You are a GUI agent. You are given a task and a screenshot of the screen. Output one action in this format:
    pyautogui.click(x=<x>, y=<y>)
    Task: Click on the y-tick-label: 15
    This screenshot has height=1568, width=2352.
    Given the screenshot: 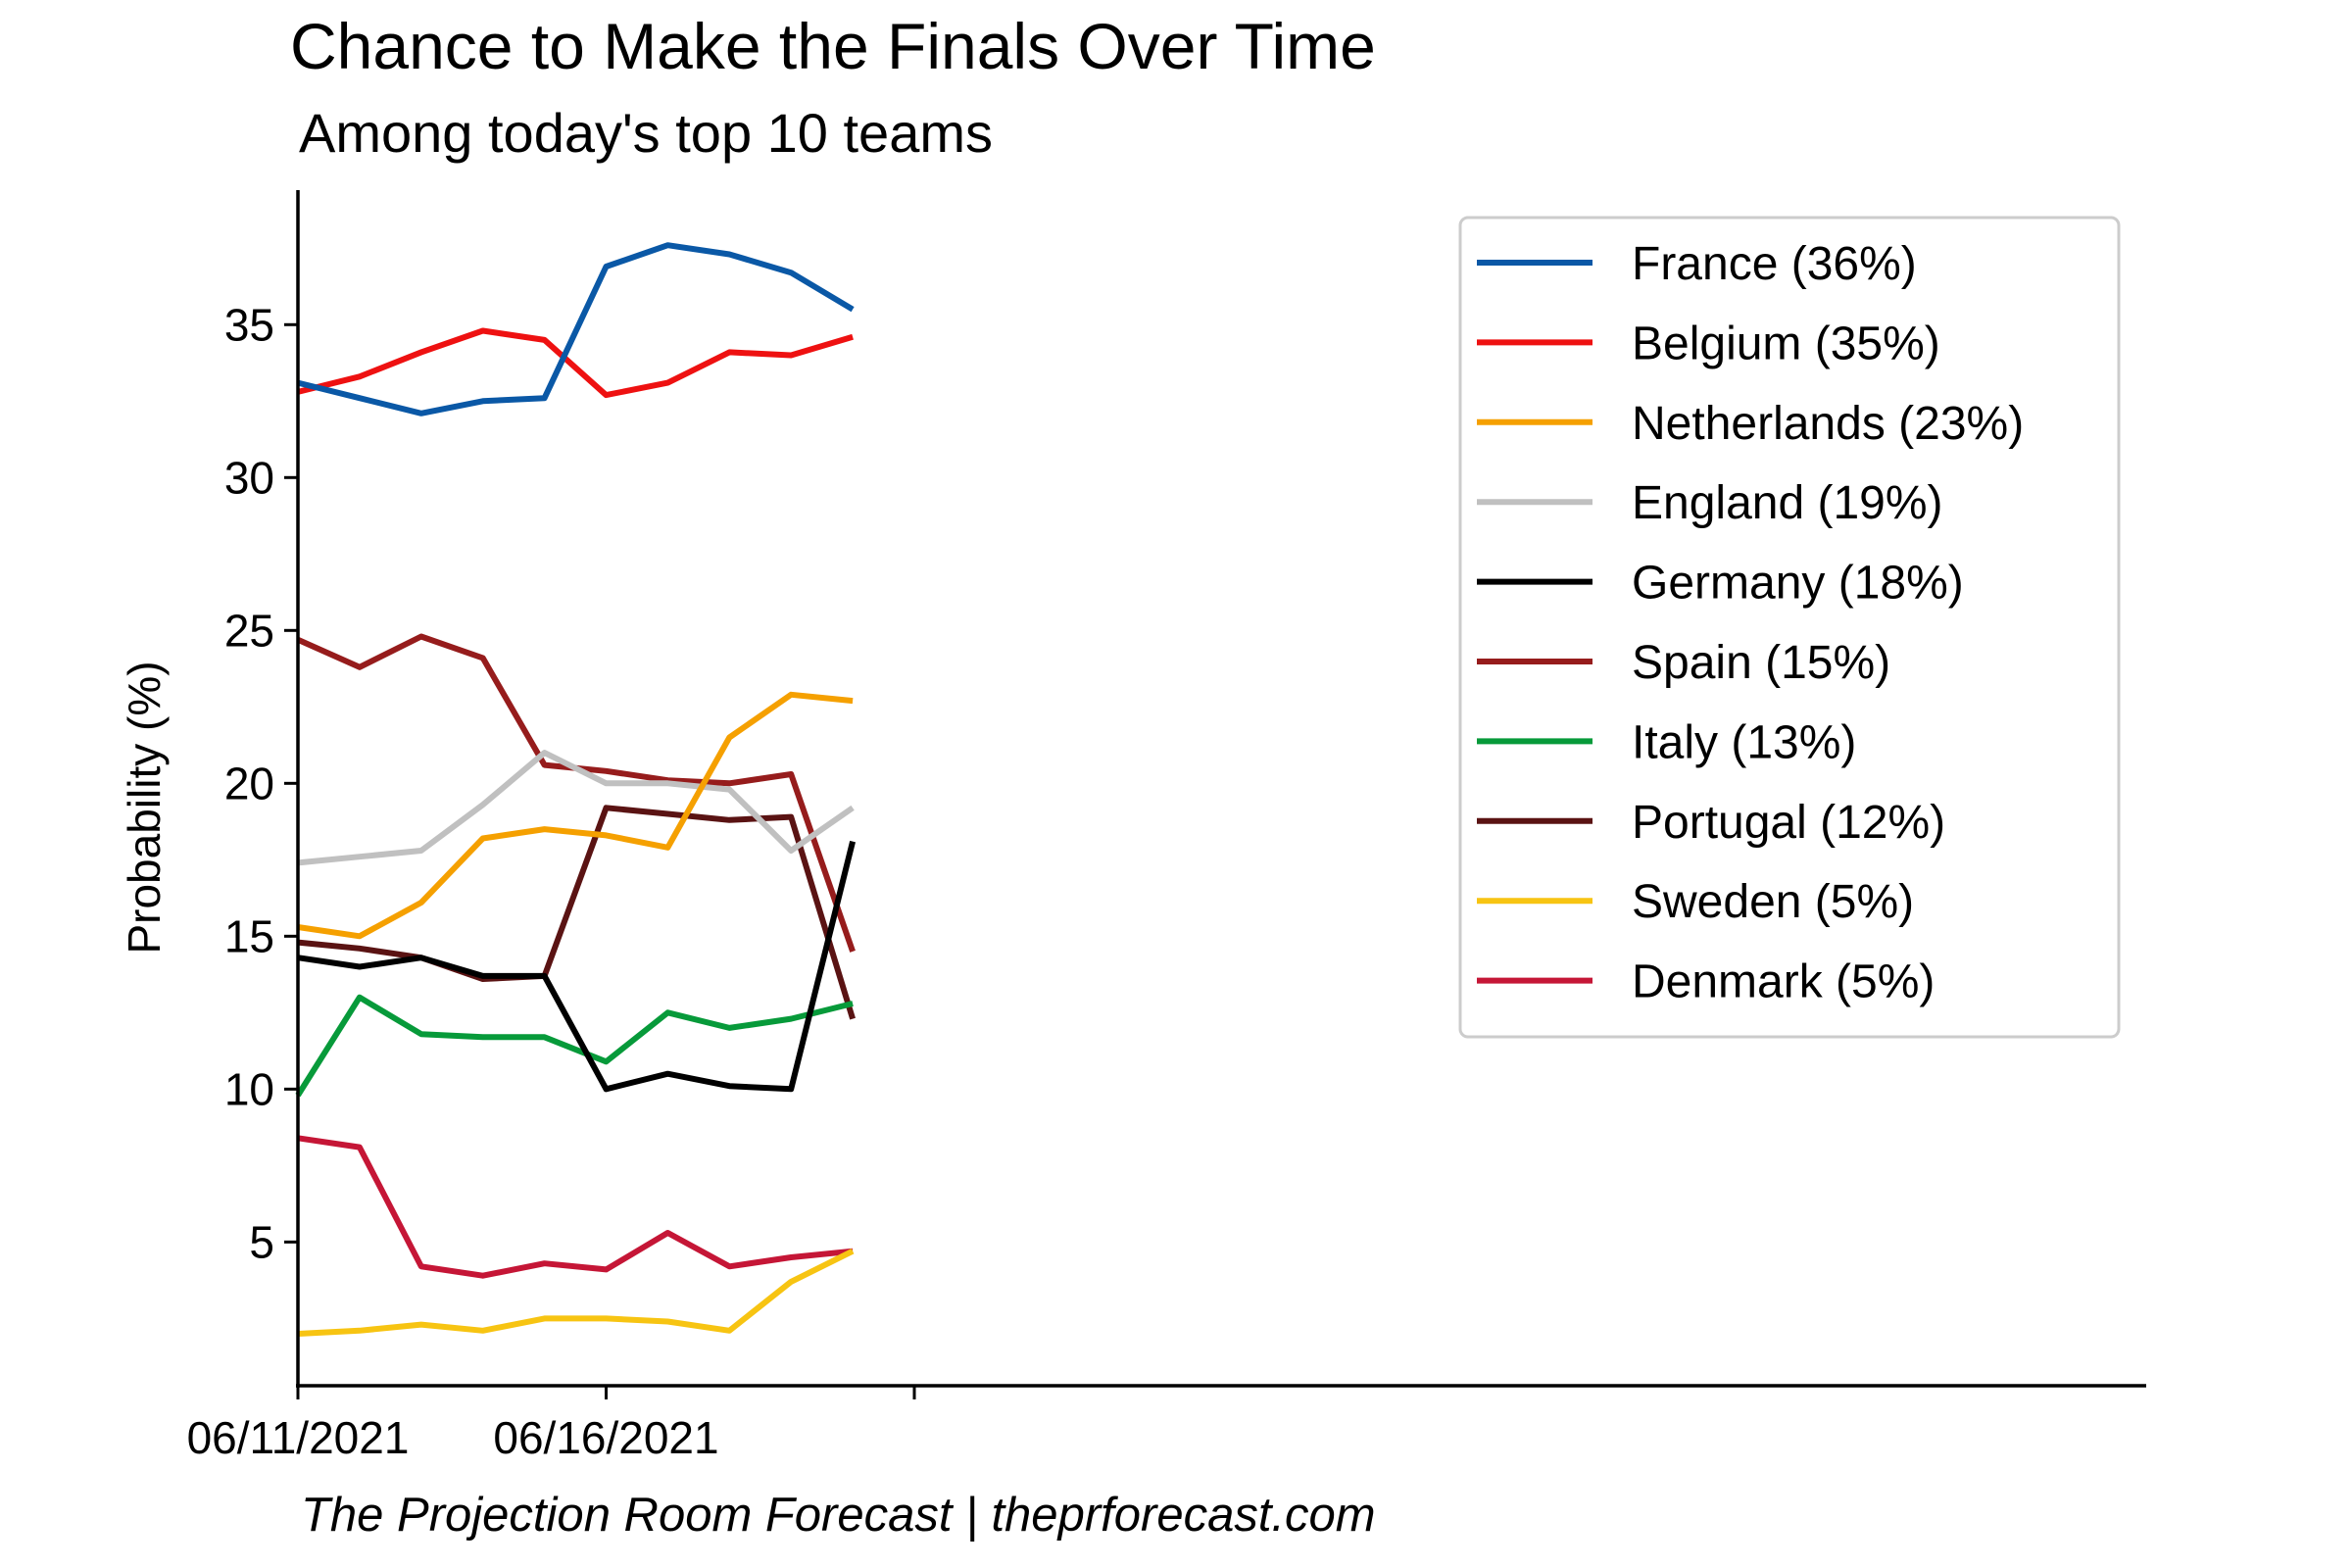 What is the action you would take?
    pyautogui.click(x=249, y=935)
    